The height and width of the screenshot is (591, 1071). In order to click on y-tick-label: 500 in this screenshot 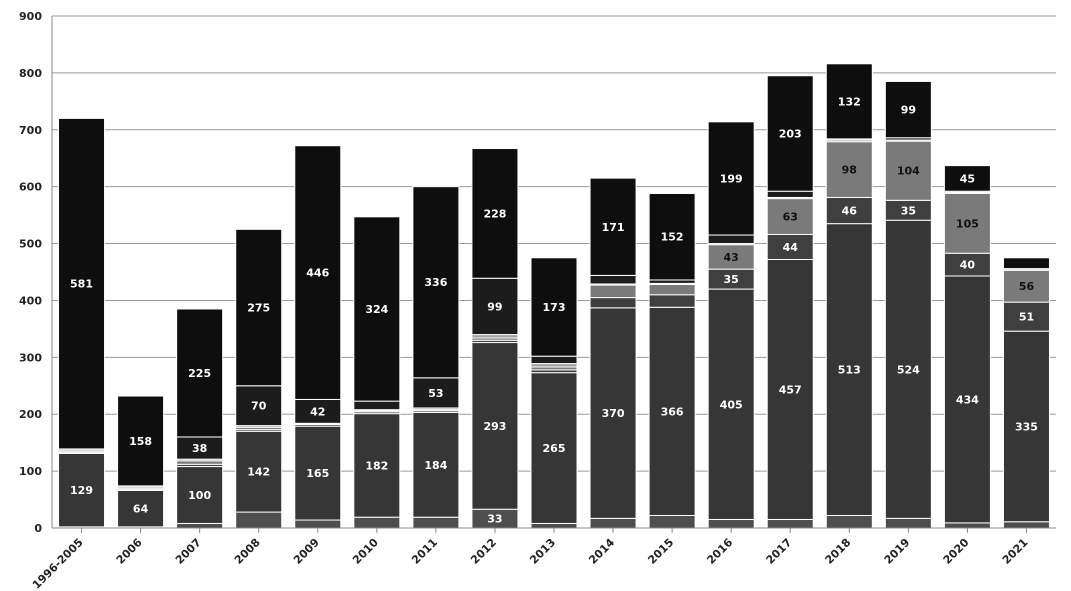, I will do `click(30, 244)`.